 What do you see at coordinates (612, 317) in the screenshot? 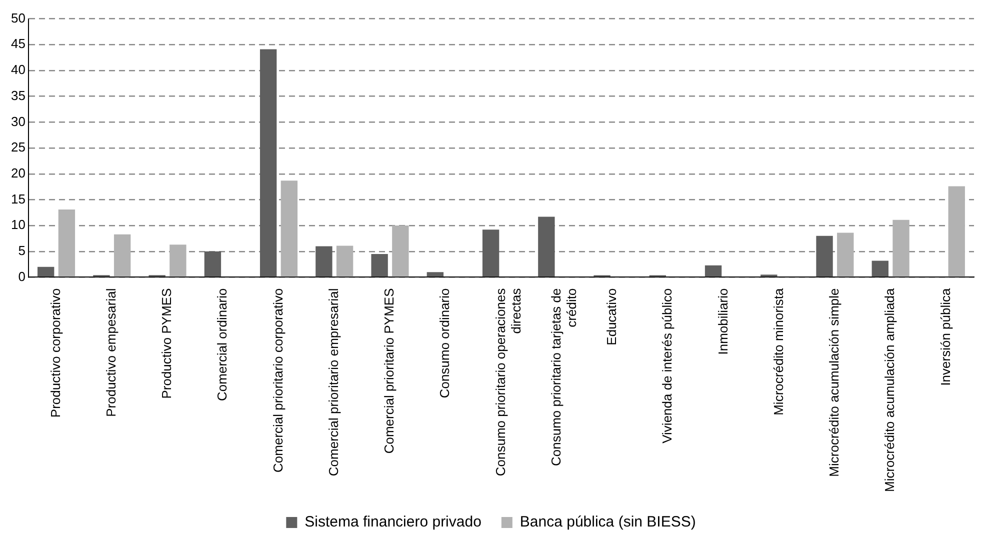
I see `x-tick-label: Educativo` at bounding box center [612, 317].